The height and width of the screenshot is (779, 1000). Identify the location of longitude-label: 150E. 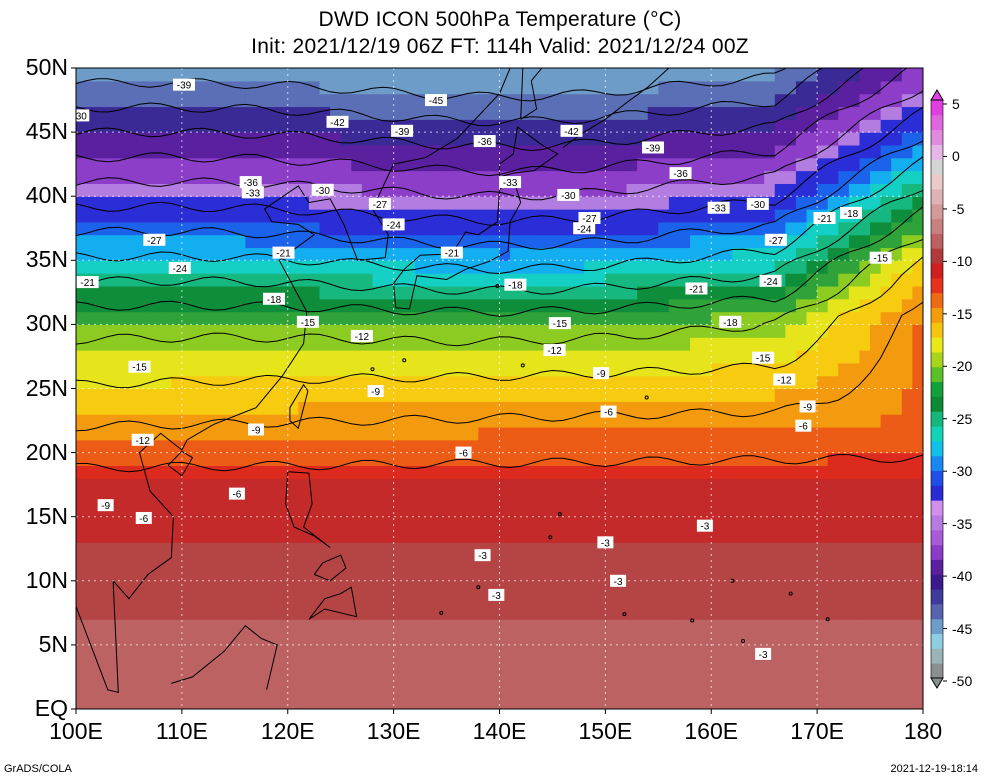
(605, 731).